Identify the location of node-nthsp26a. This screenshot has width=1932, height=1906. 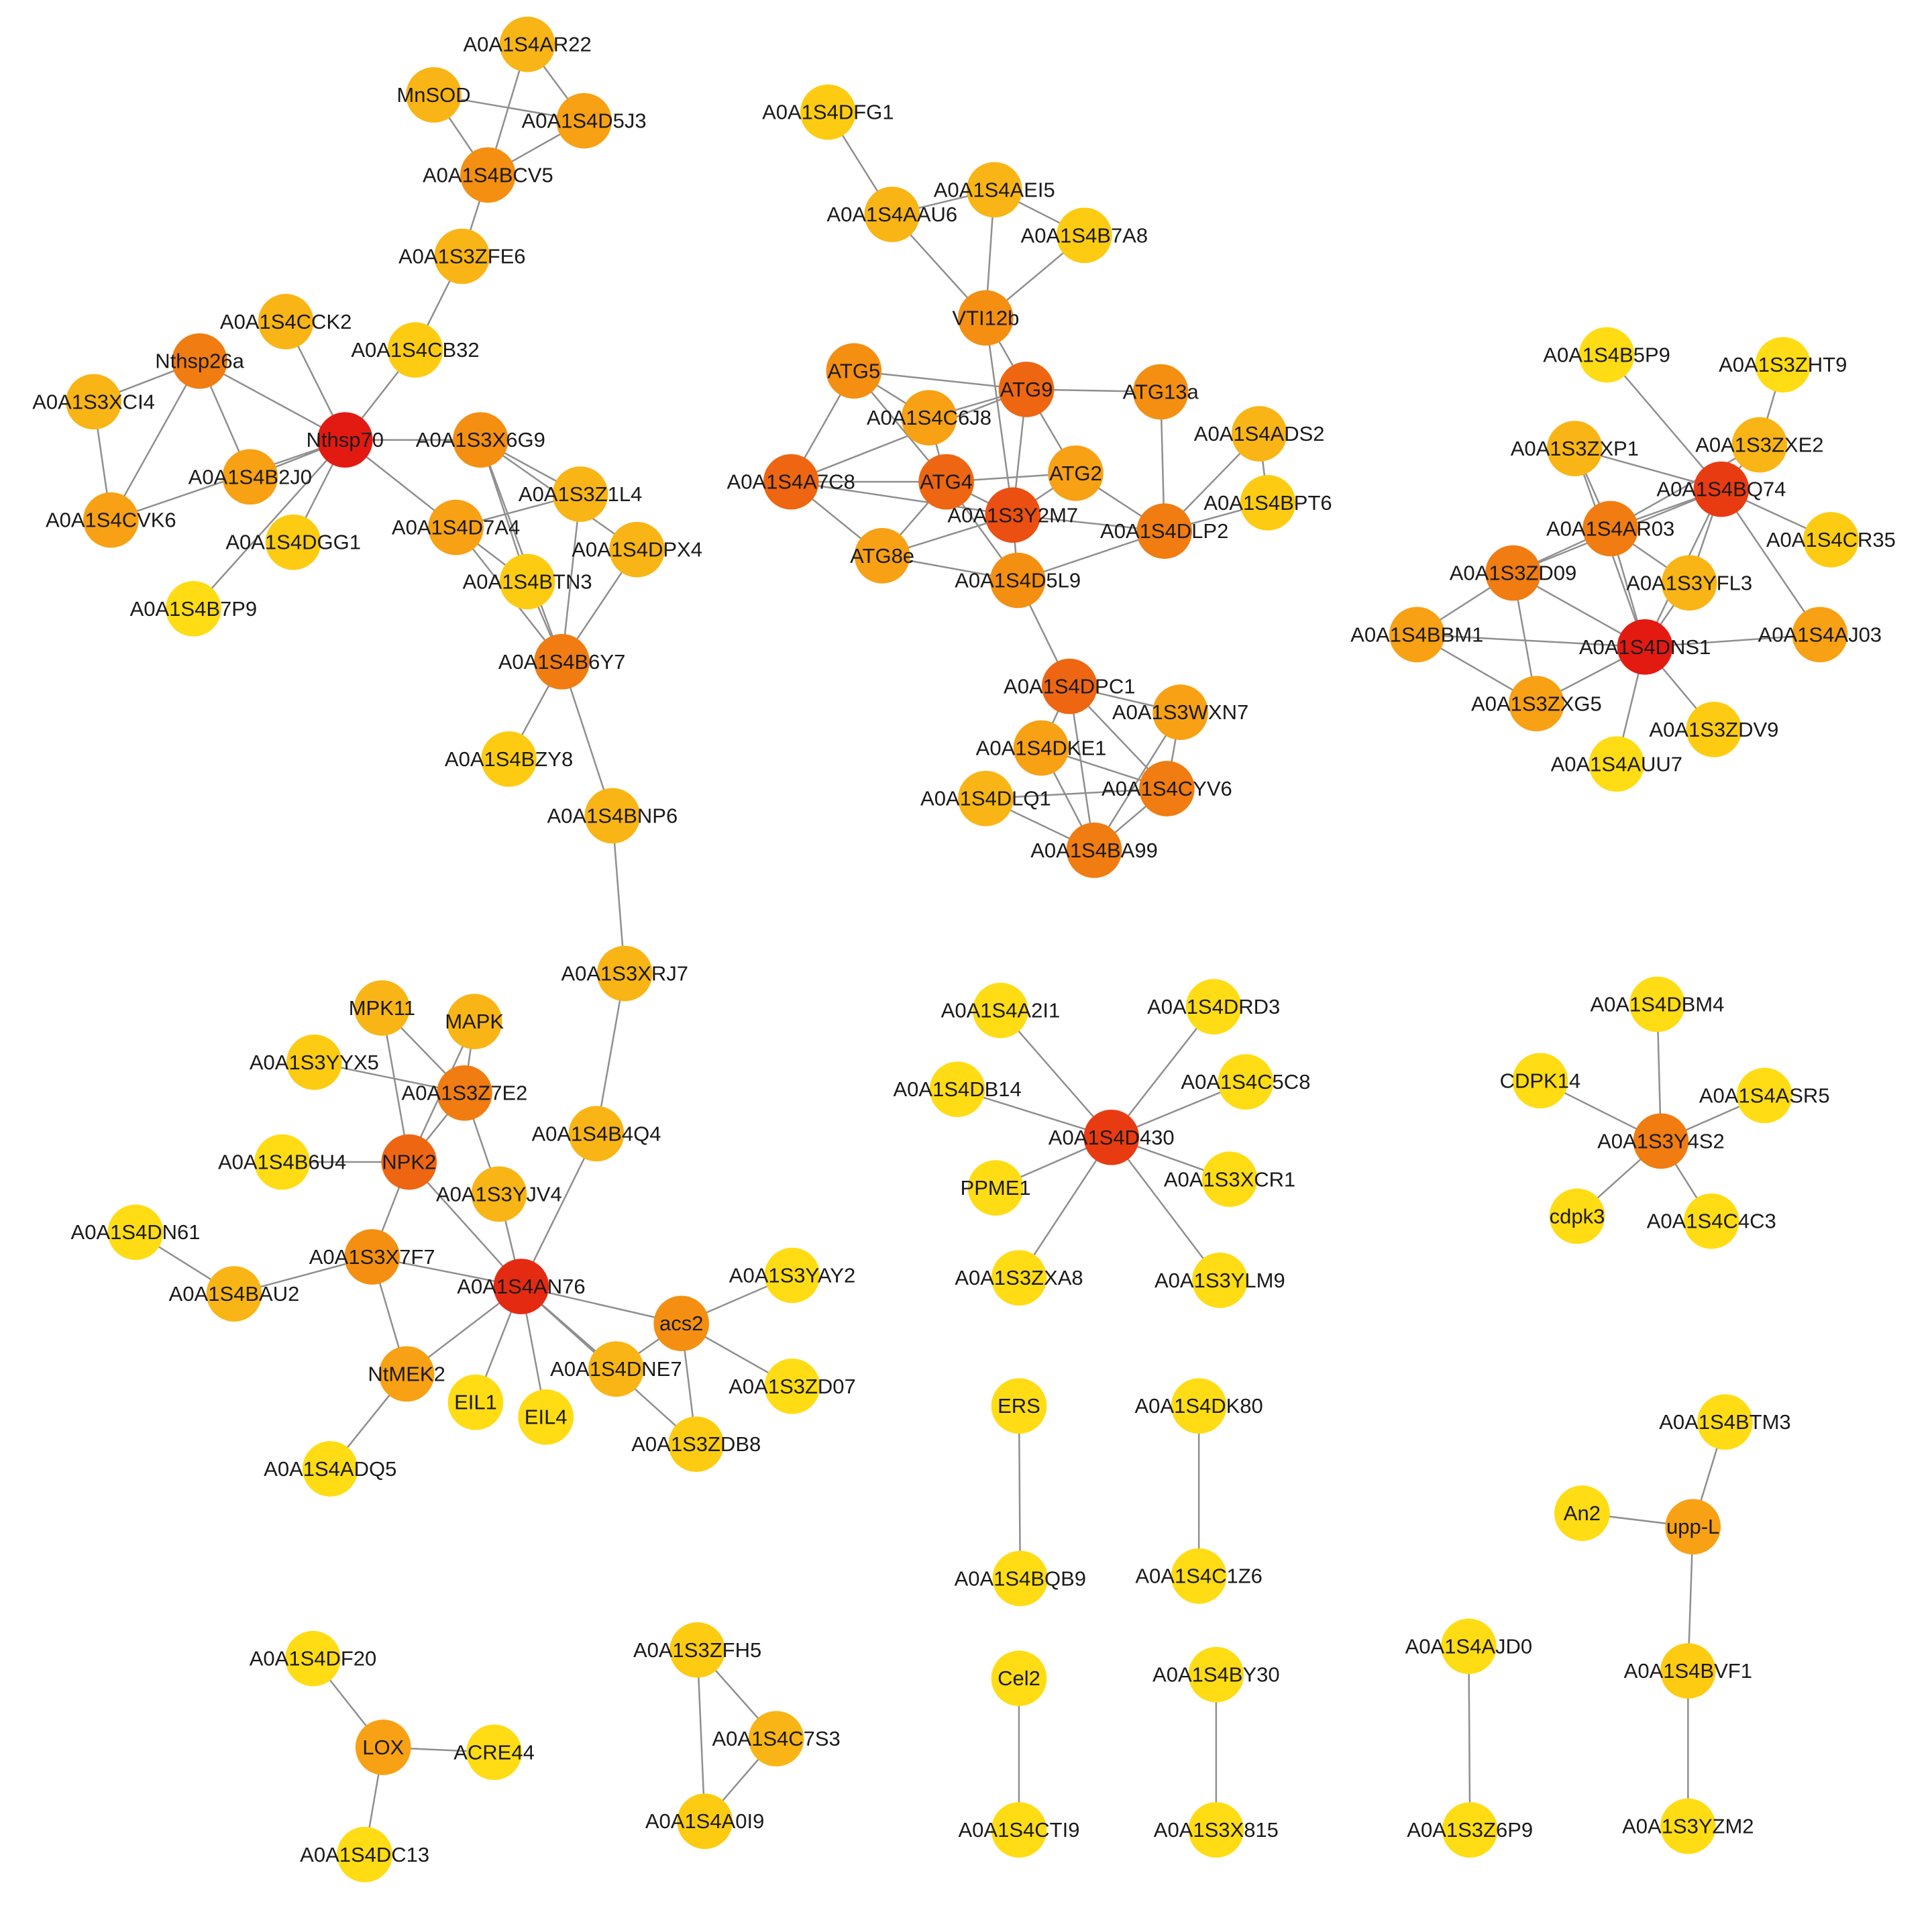
(199, 361).